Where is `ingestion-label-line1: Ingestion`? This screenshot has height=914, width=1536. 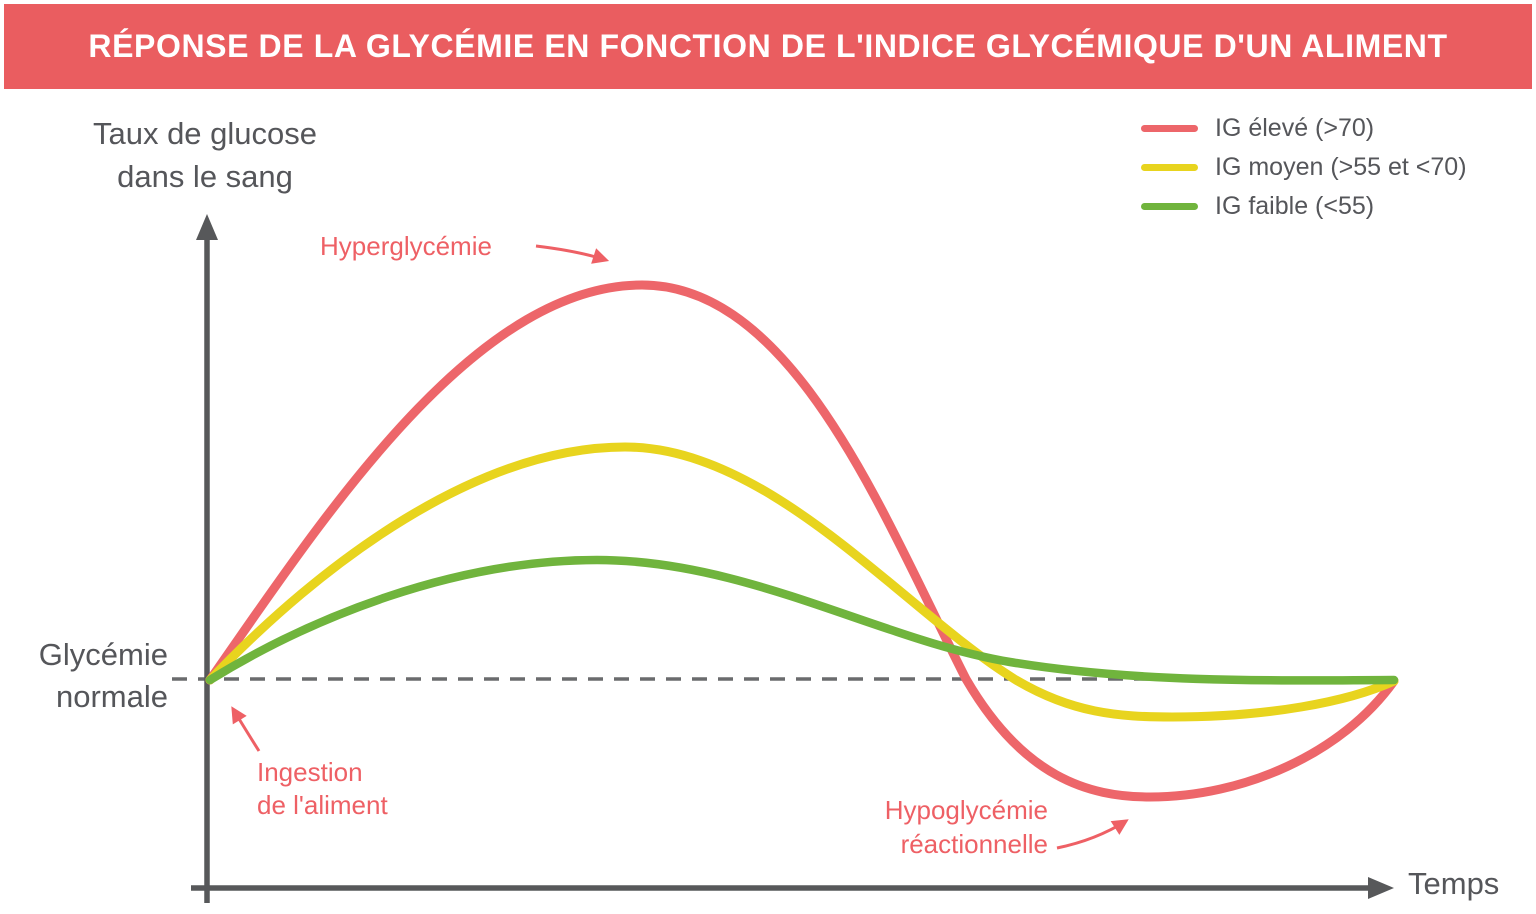 ingestion-label-line1: Ingestion is located at coordinates (310, 772).